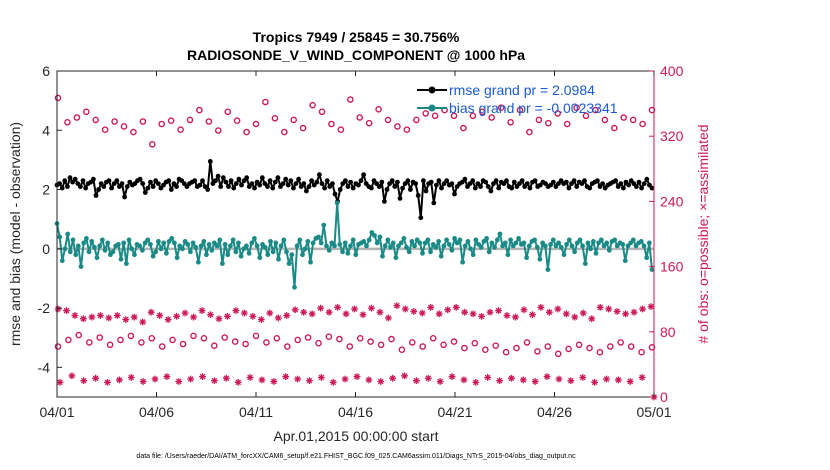 This screenshot has width=830, height=470. I want to click on y-right-tick-label: 240, so click(672, 201).